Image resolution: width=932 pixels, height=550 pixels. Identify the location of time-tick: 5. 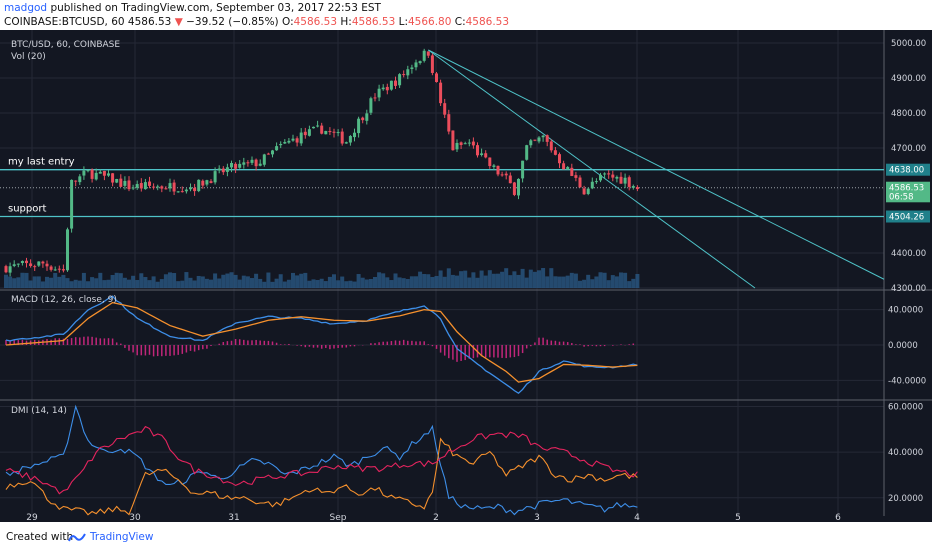
(738, 517).